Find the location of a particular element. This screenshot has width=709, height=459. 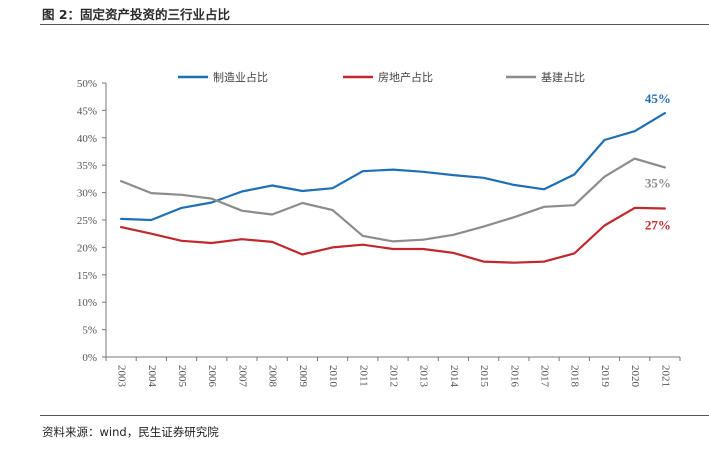

x-tick-label: 2009 is located at coordinates (303, 376).